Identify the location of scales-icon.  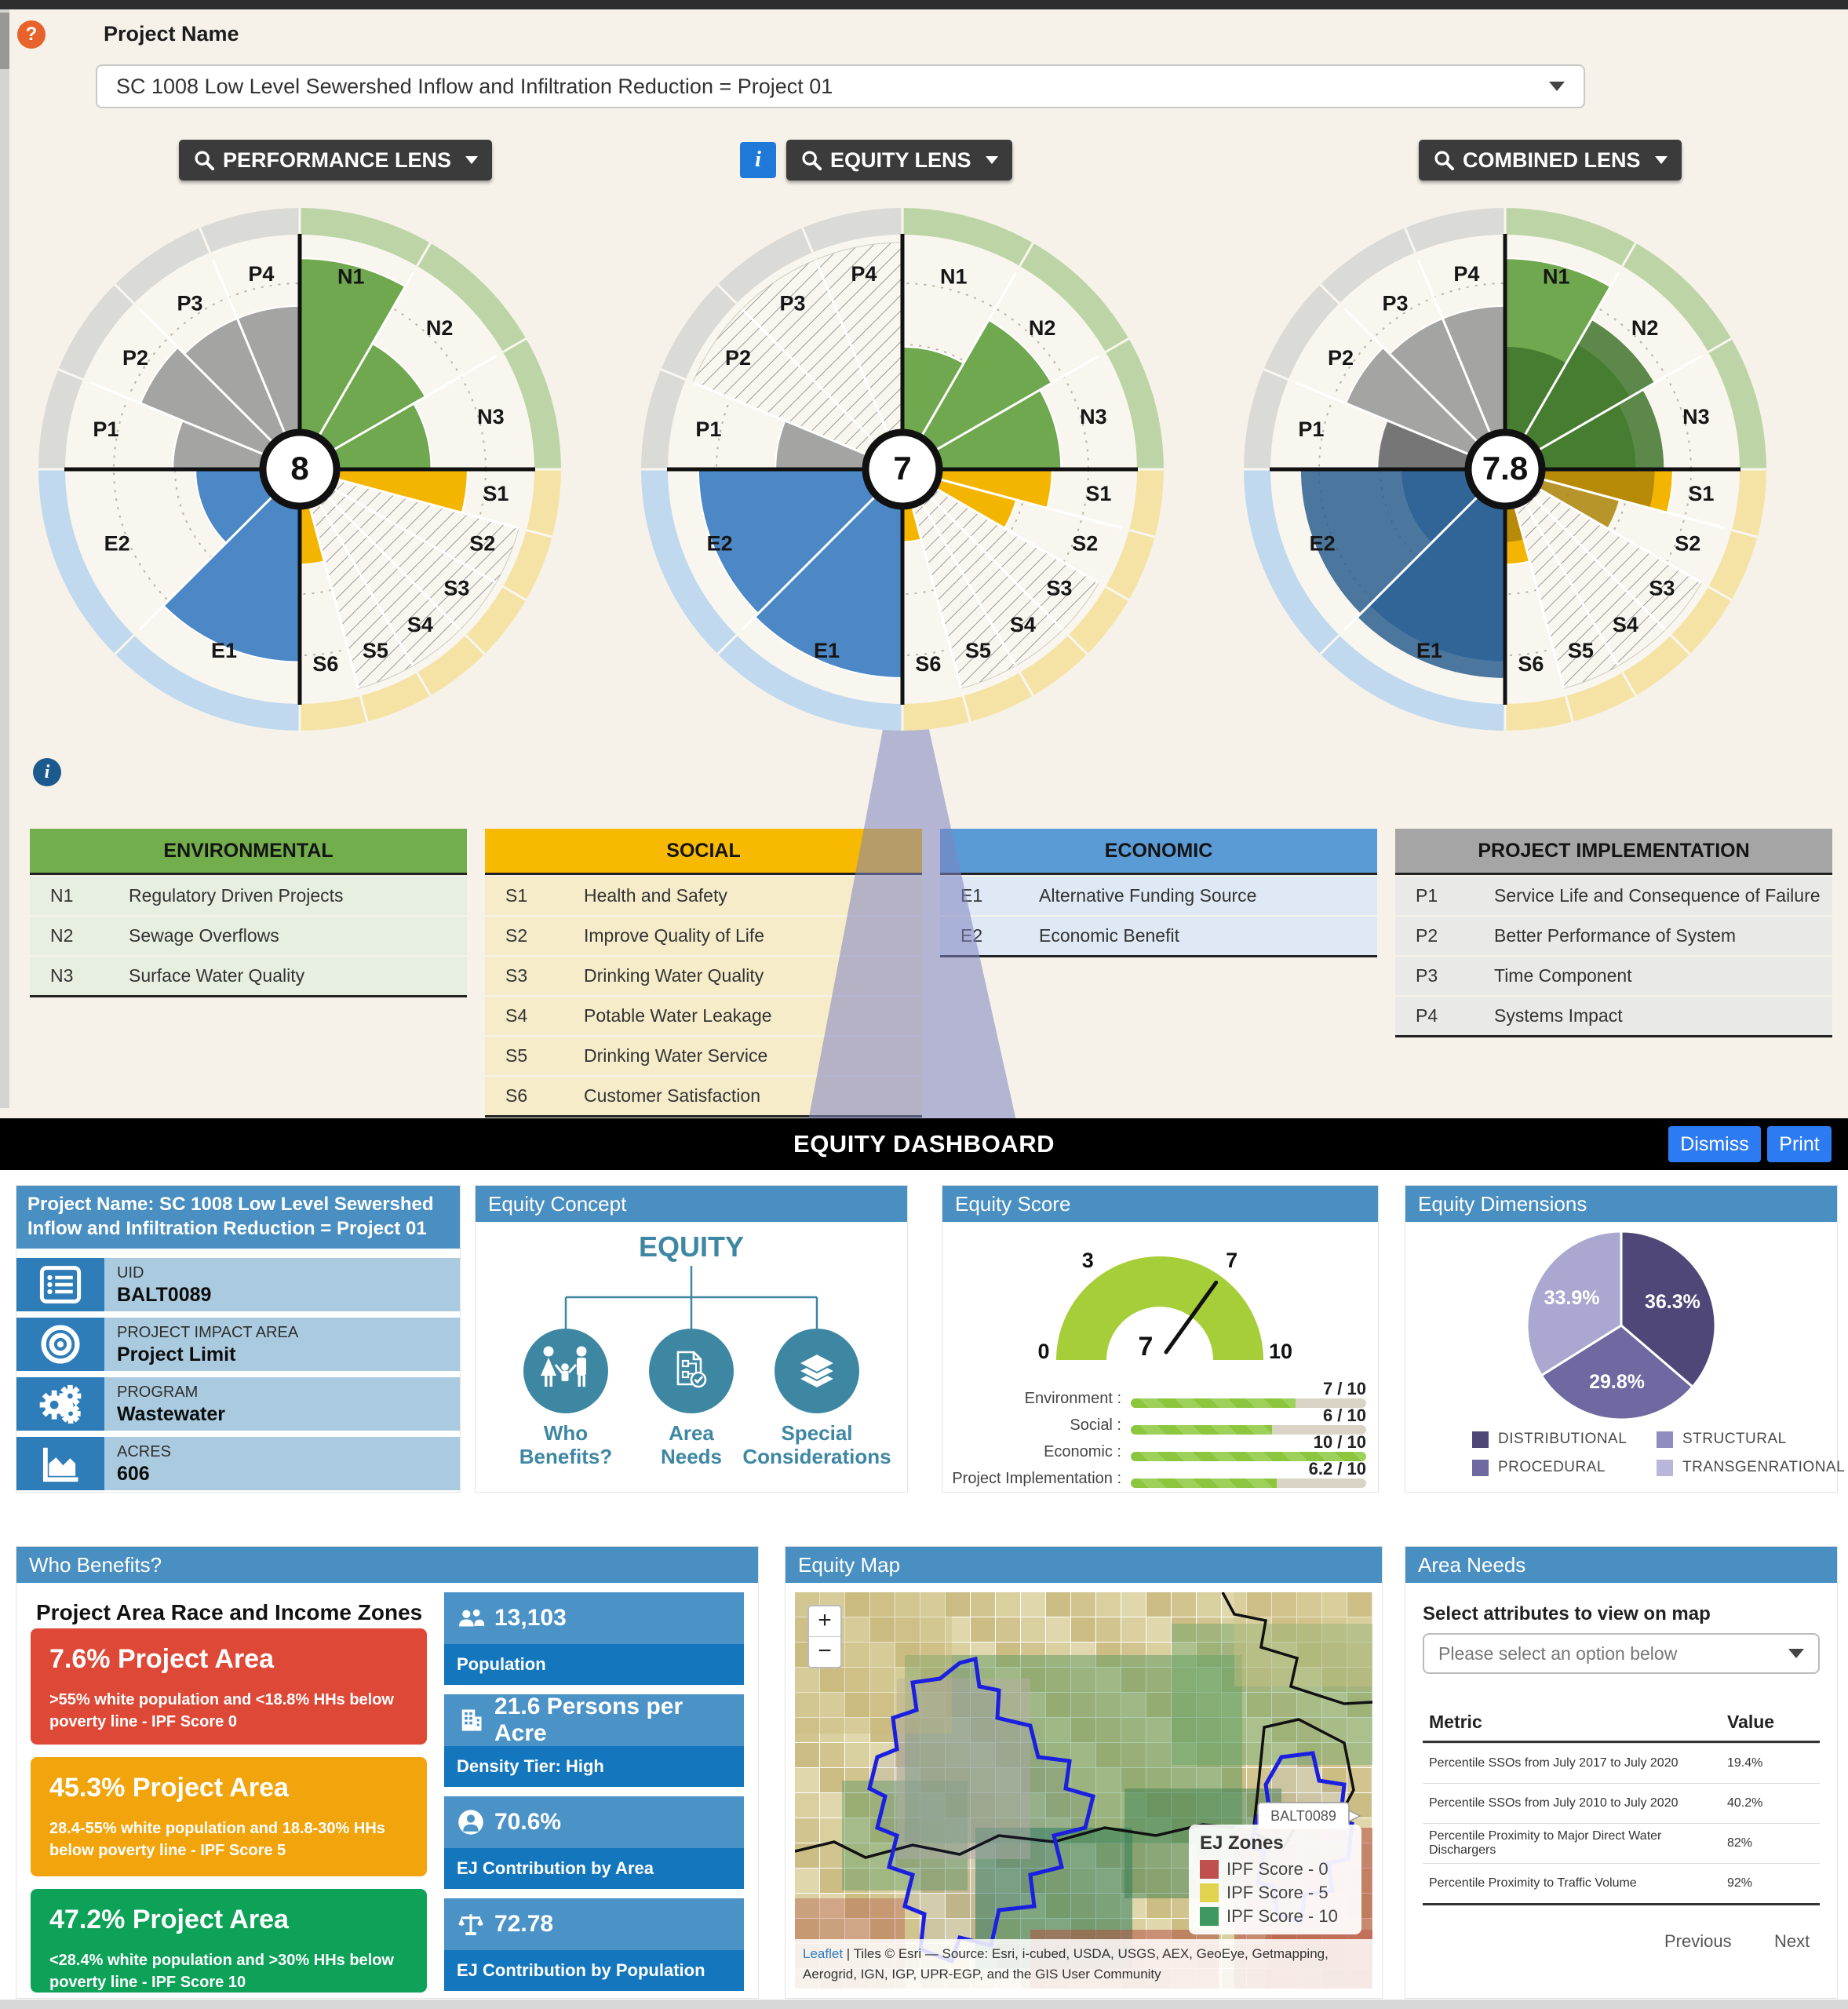
(471, 1924).